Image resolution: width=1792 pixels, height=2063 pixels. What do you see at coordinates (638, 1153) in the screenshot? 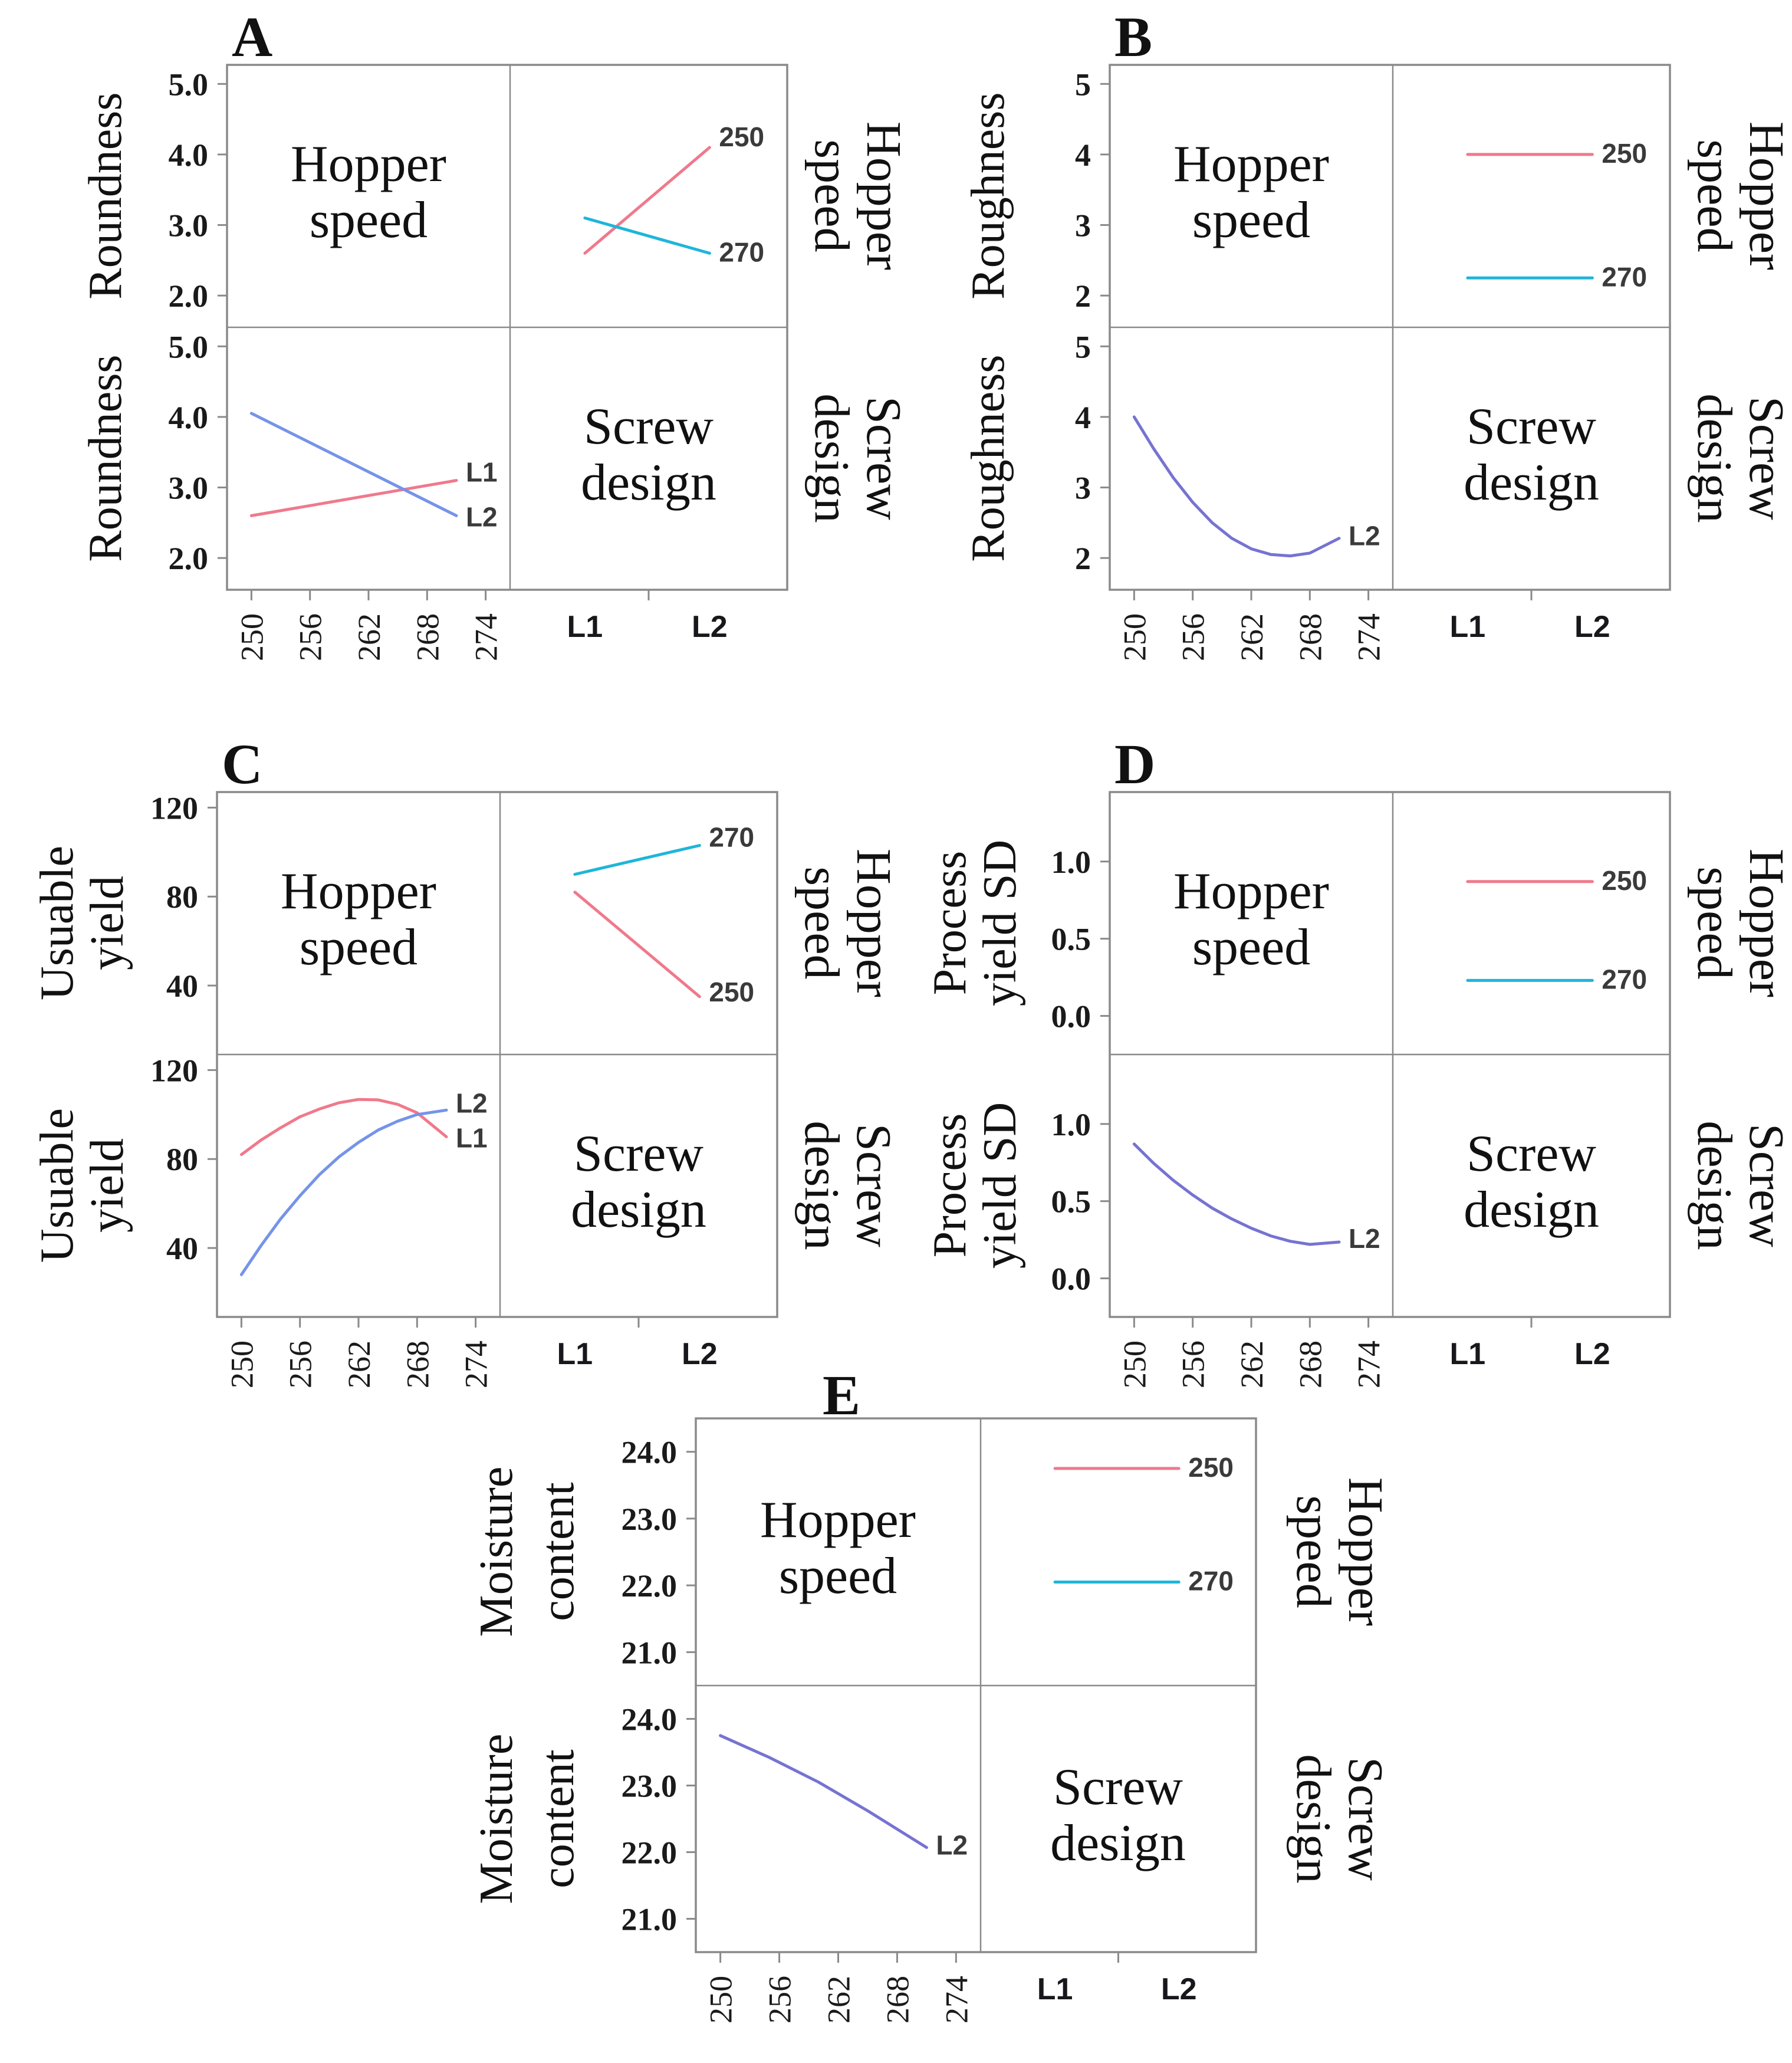
I see `panel-c-cell-screw-line1: Screw` at bounding box center [638, 1153].